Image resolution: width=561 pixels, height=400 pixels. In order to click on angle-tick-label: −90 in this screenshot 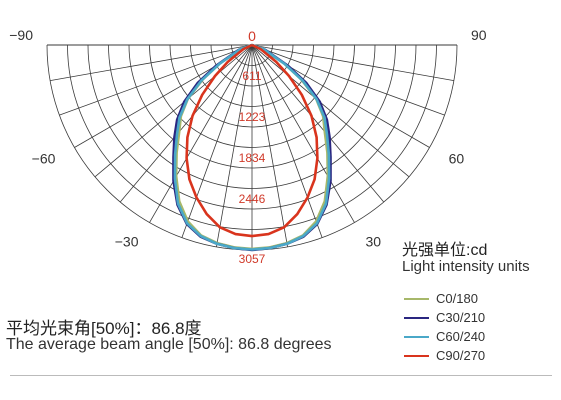, I will do `click(21, 35)`.